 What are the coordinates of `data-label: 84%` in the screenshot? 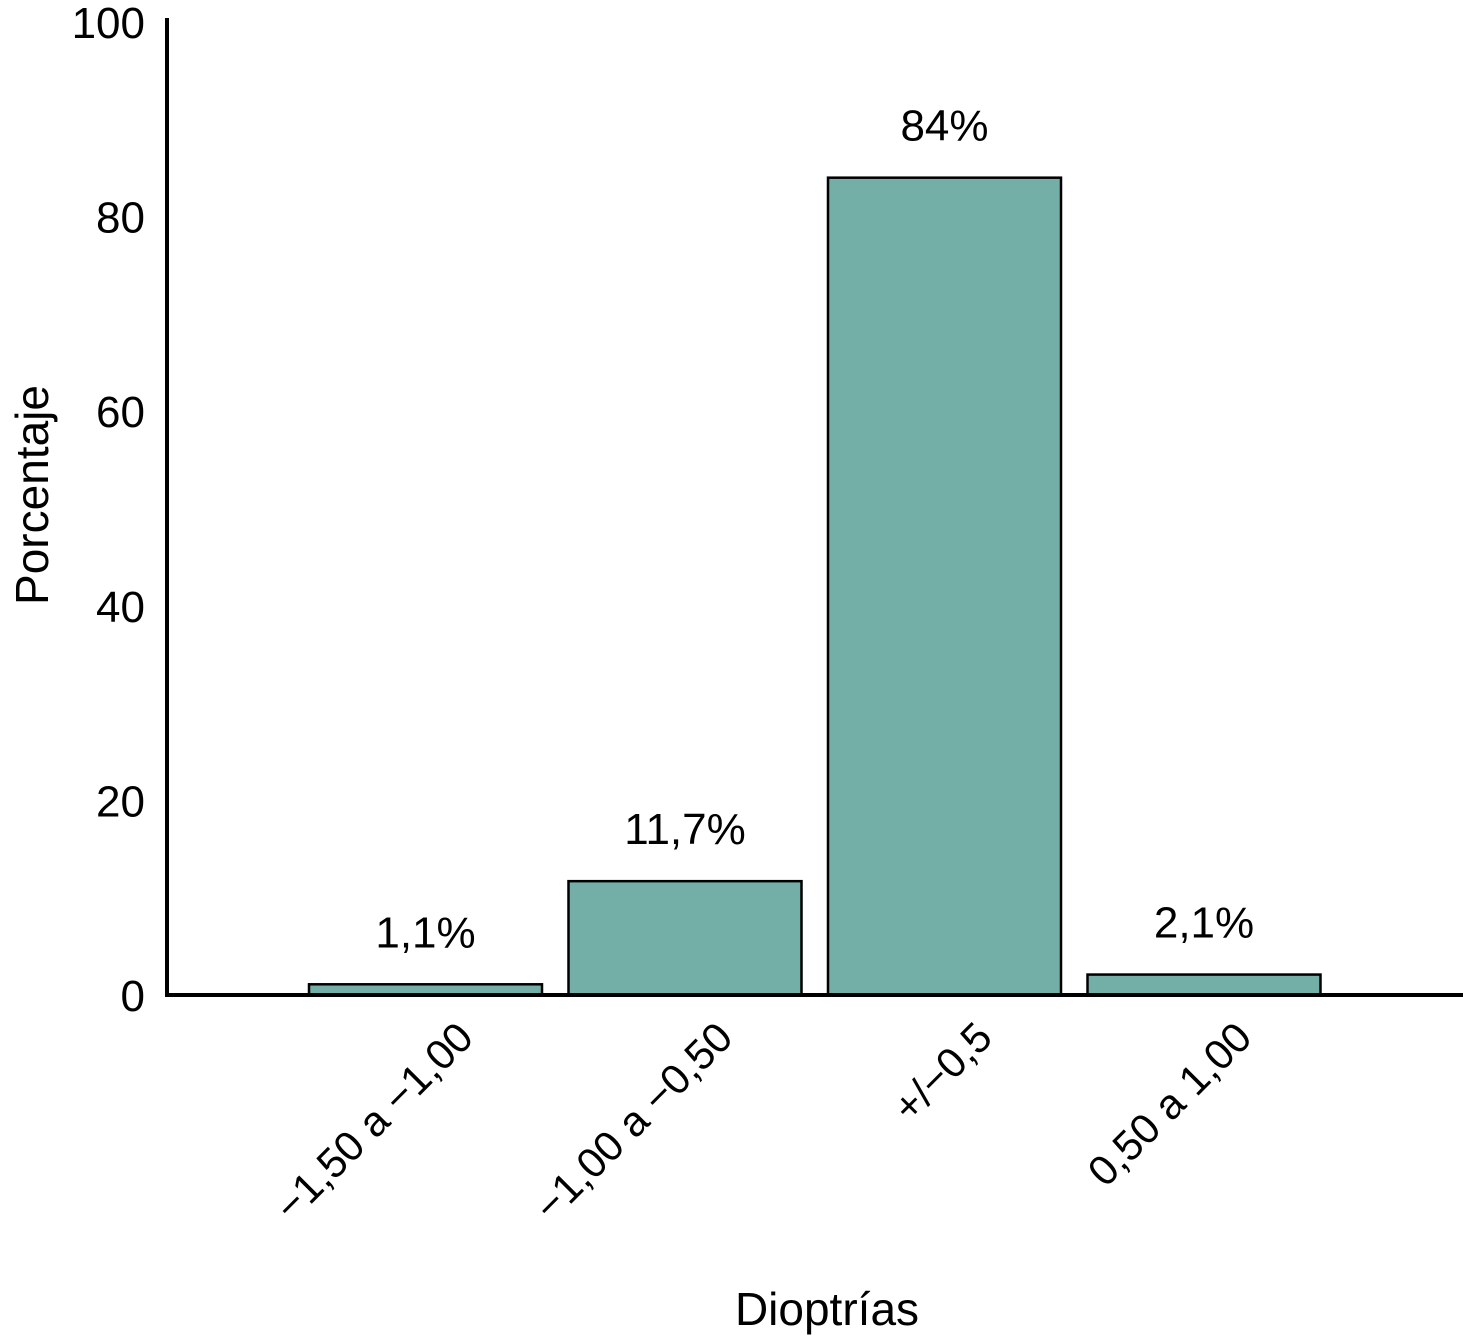 It's located at (944, 126).